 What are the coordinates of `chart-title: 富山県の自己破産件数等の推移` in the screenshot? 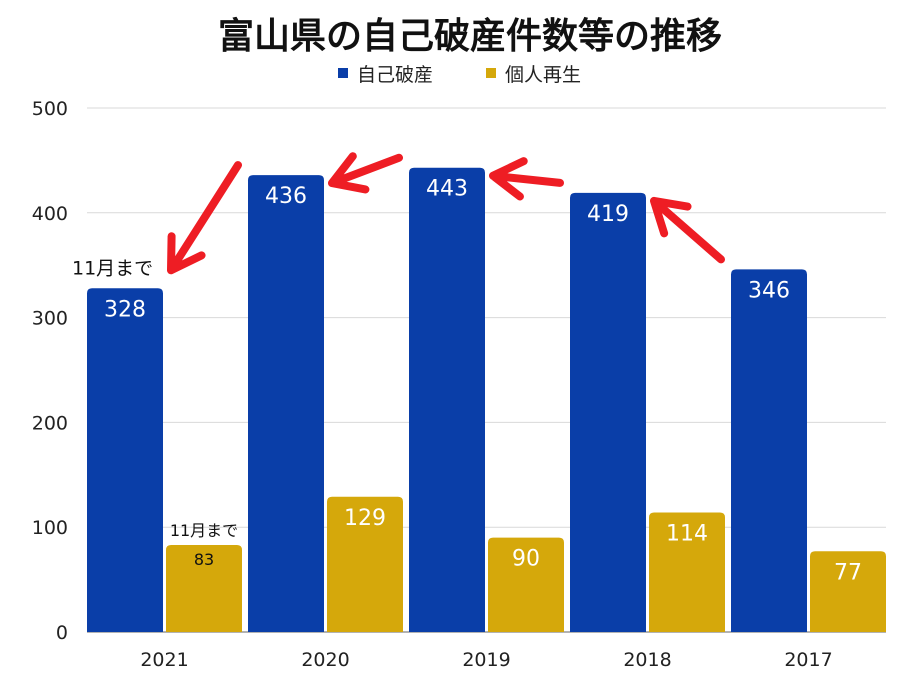 It's located at (470, 36).